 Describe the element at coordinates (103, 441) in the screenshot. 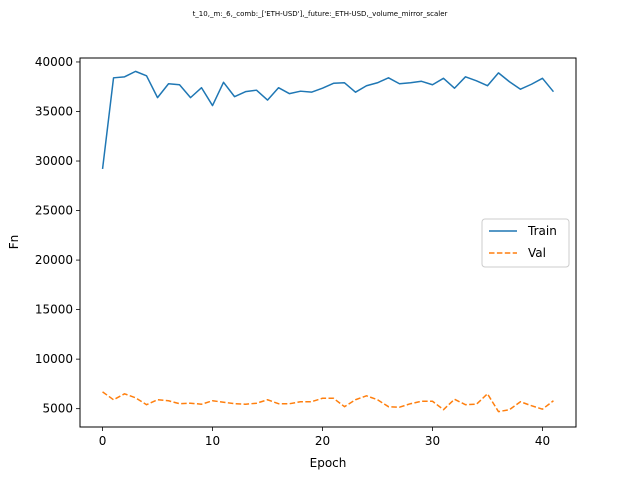

I see `x-tick-label: 0` at that location.